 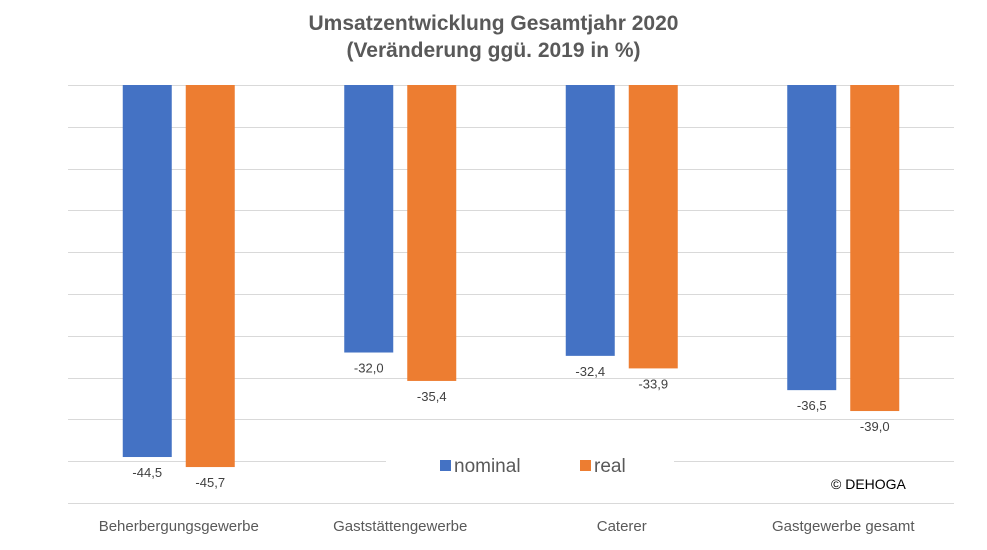 I want to click on data-label: -45,7, so click(x=210, y=482).